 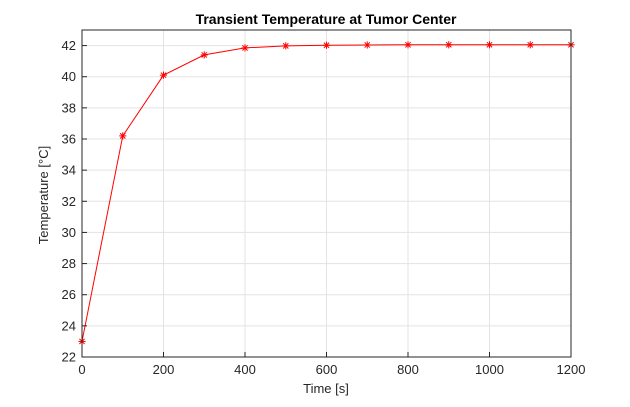 I want to click on y-tick-label: 34, so click(x=69, y=170).